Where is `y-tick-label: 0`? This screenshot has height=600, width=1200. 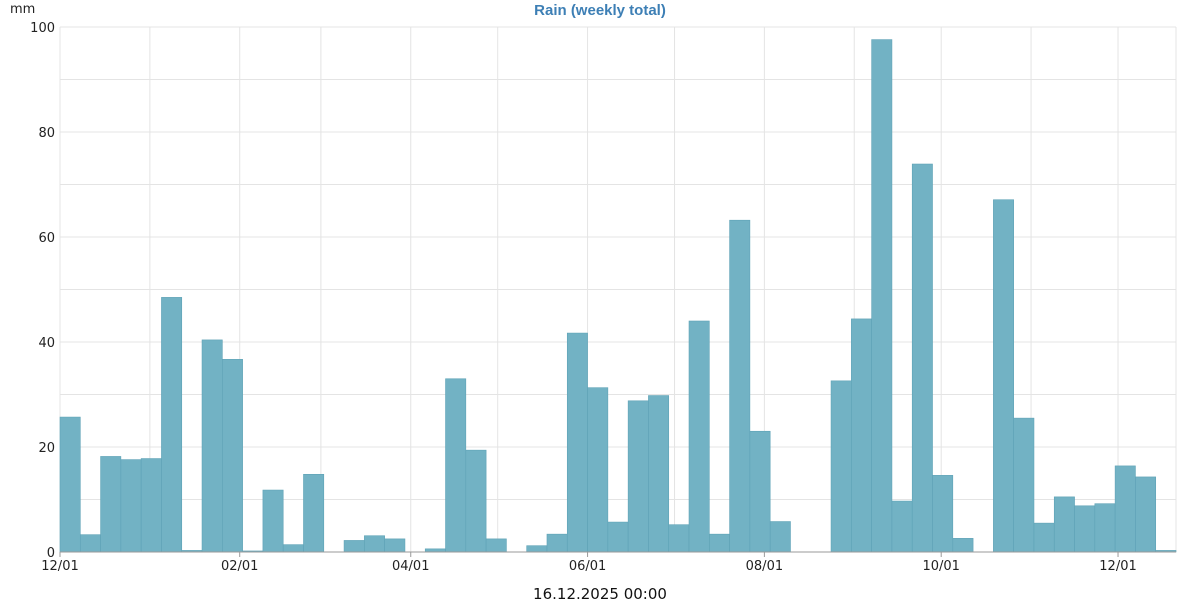
y-tick-label: 0 is located at coordinates (51, 553).